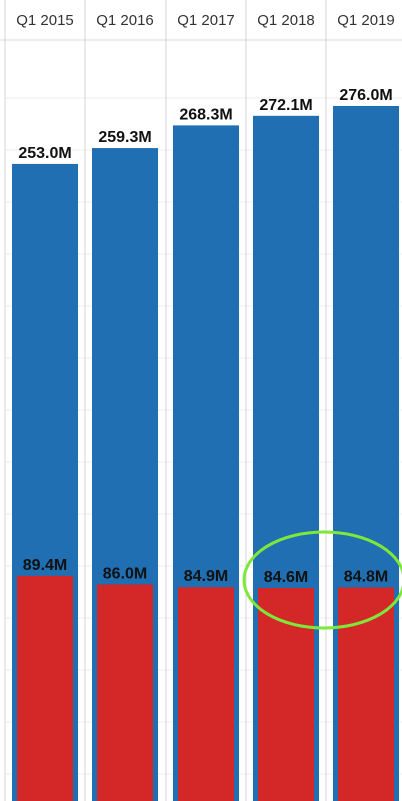 The width and height of the screenshot is (402, 801). I want to click on highlight-ellipse, so click(322, 580).